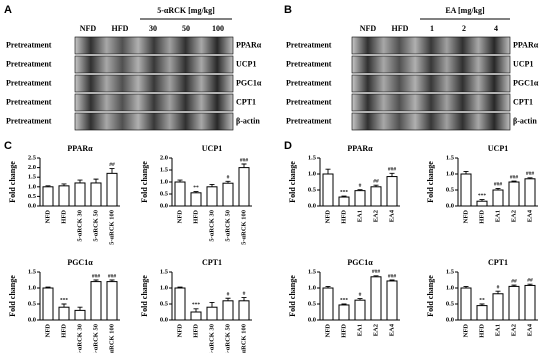  I want to click on lane-label: 30, so click(153, 28).